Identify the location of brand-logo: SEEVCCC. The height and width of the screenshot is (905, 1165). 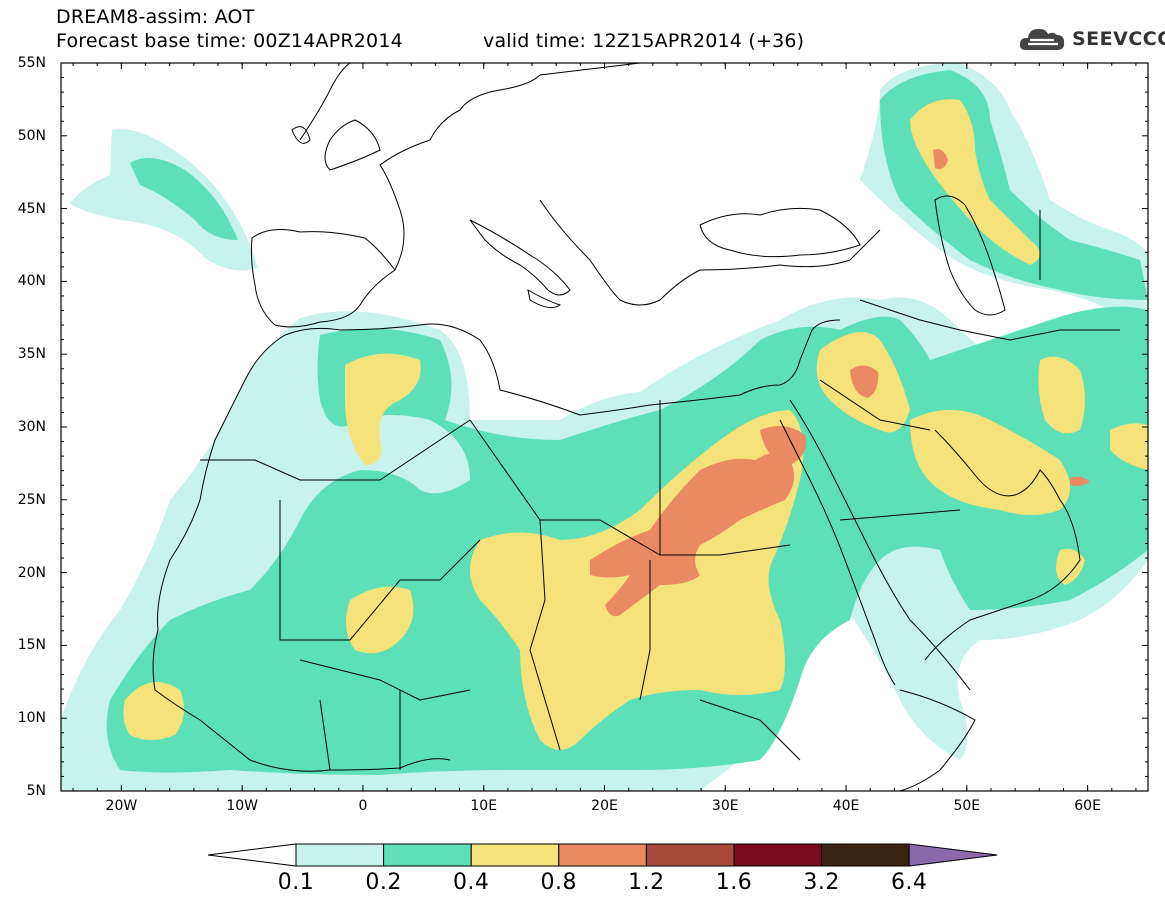
(1091, 39).